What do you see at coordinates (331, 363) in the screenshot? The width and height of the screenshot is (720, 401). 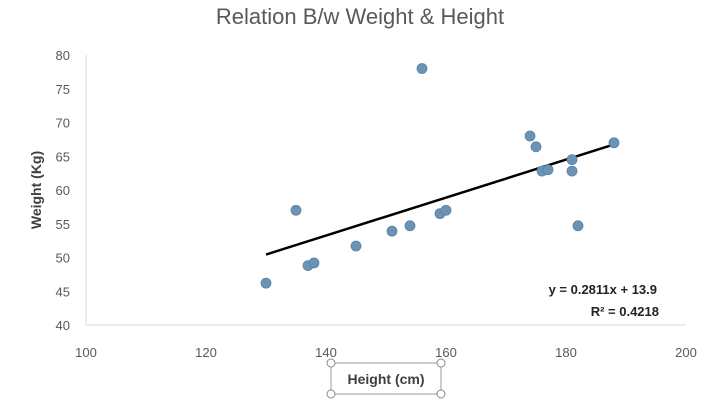 I see `resize-handle-top-left` at bounding box center [331, 363].